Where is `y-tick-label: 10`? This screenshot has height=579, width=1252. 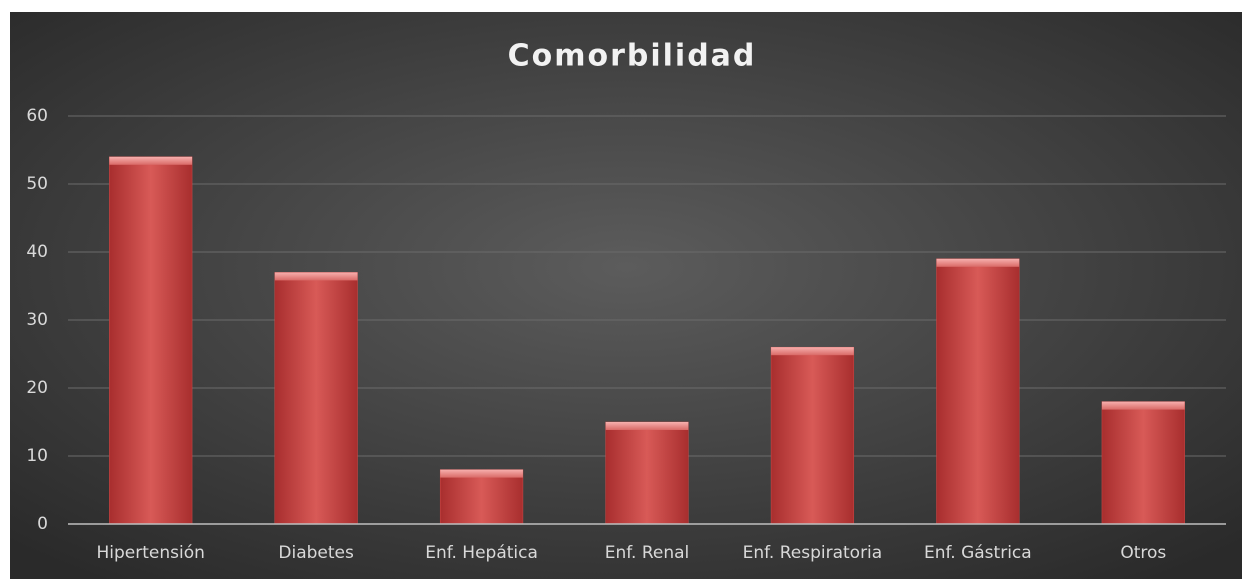
y-tick-label: 10 is located at coordinates (37, 456).